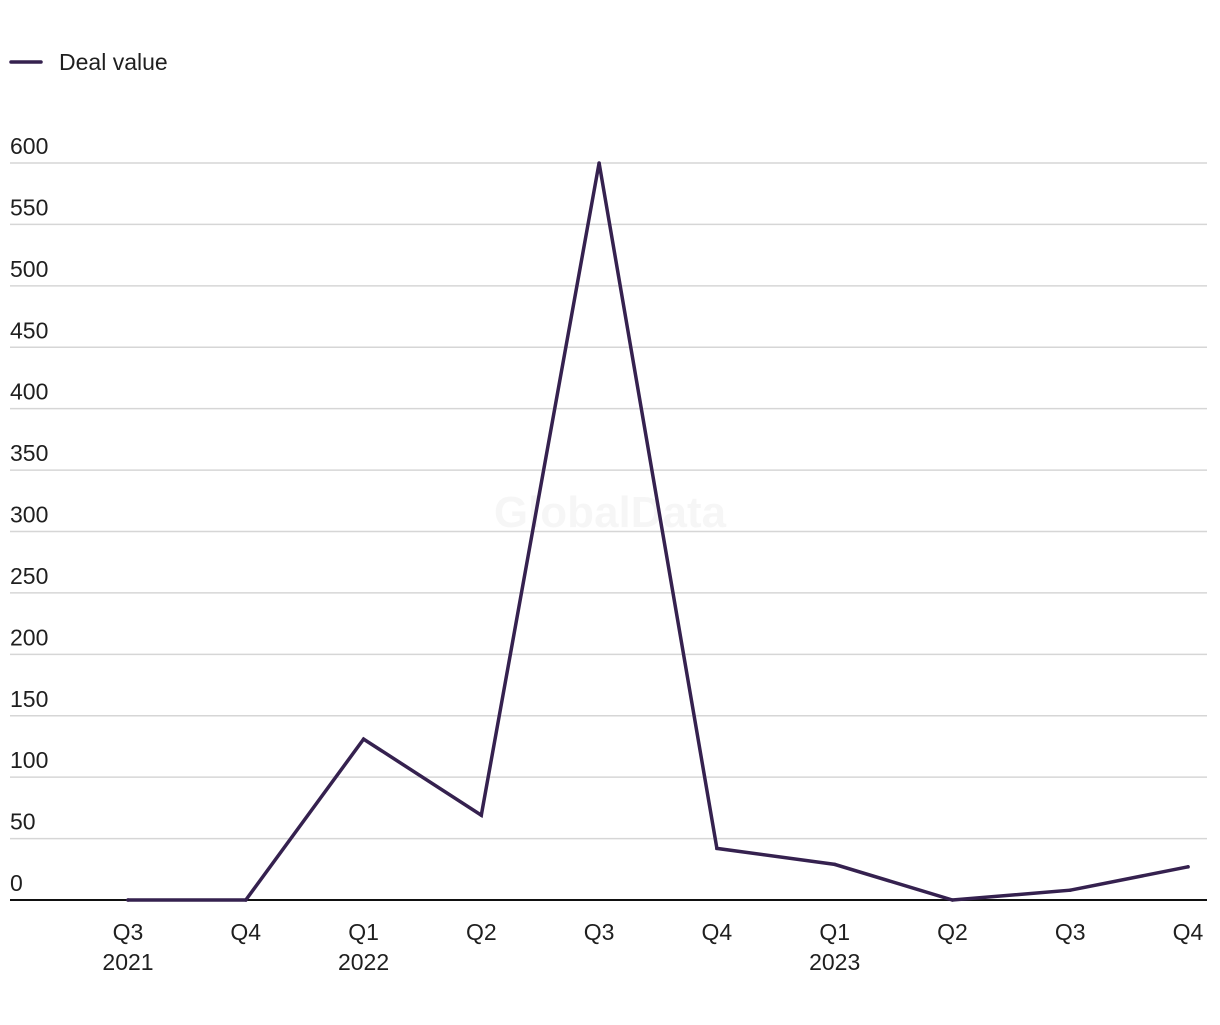 The image size is (1220, 1025). Describe the element at coordinates (29, 392) in the screenshot. I see `y-tick-label-400: 400` at that location.